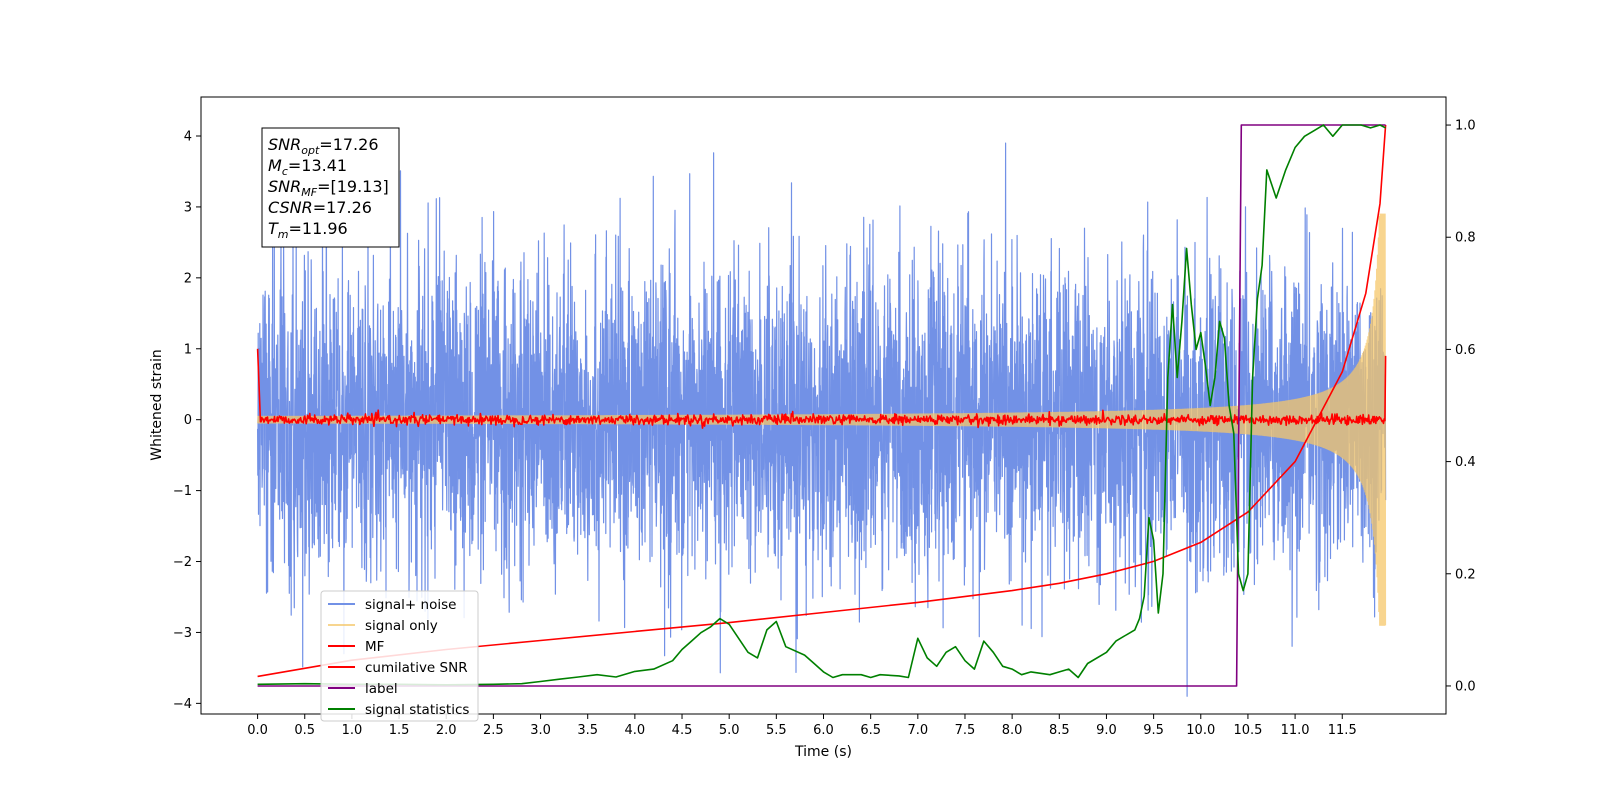 Image resolution: width=1600 pixels, height=800 pixels. I want to click on x-tick-label: 2.5, so click(493, 730).